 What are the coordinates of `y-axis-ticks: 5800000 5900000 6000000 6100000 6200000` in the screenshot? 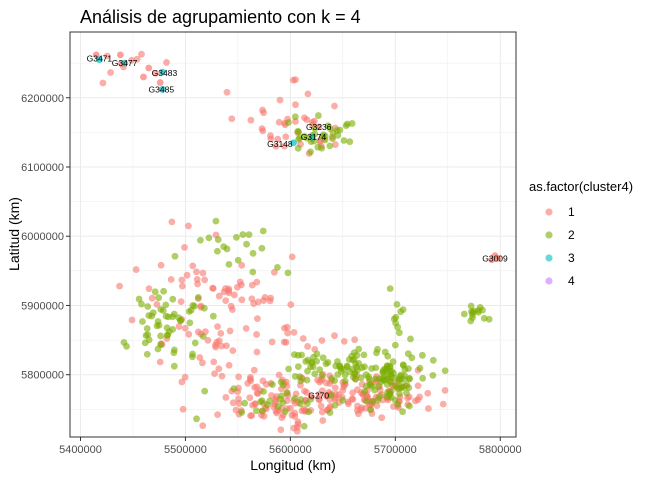 It's located at (45, 237).